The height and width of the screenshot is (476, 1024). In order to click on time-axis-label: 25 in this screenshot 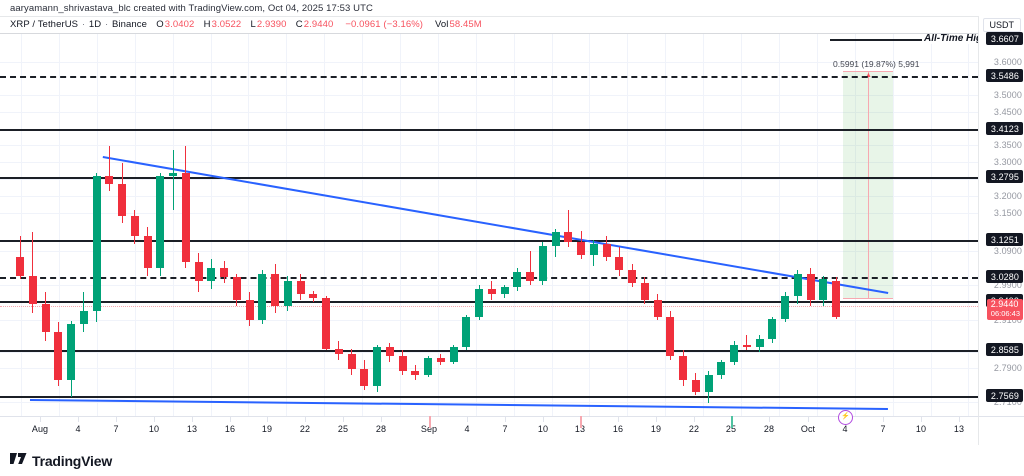, I will do `click(343, 429)`.